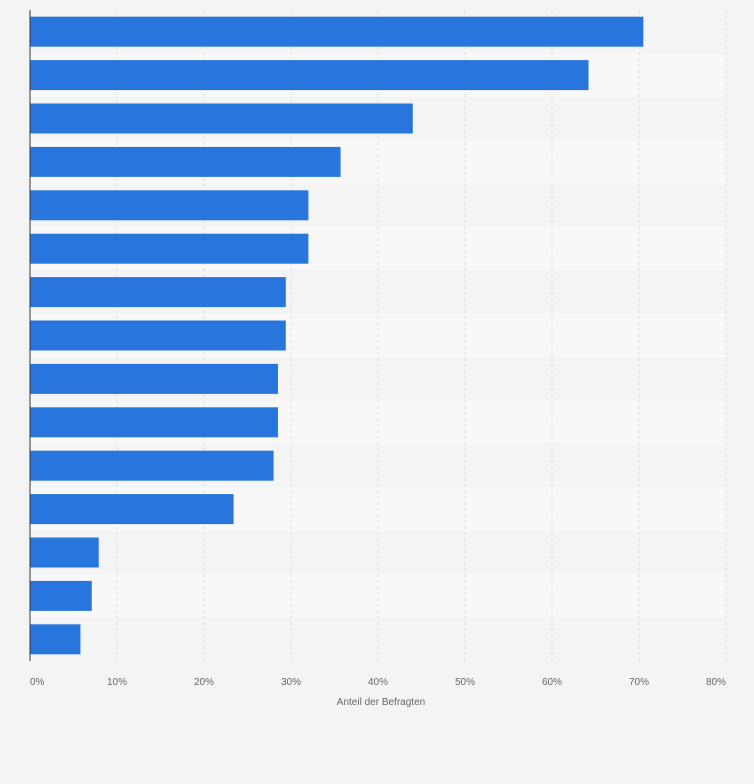  Describe the element at coordinates (716, 682) in the screenshot. I see `x-tick-label: 80%` at that location.